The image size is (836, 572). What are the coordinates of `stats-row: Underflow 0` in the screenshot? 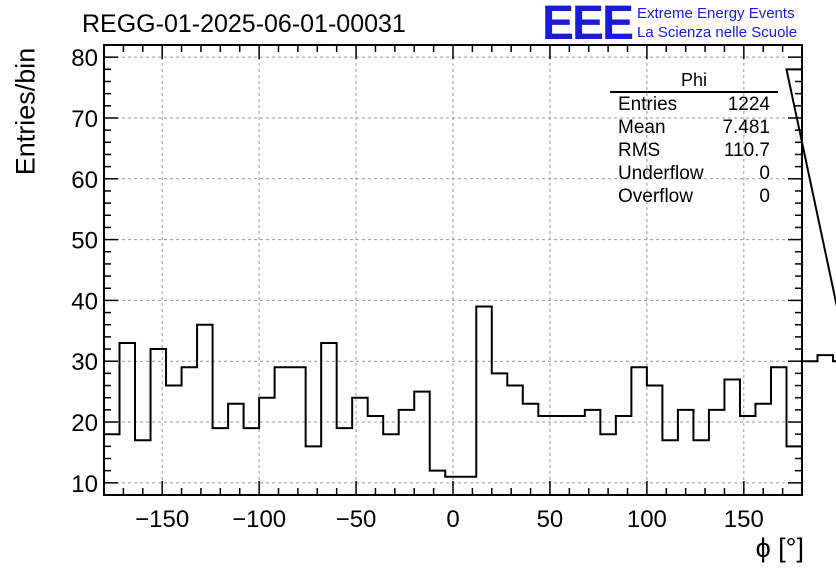 It's located at (694, 173).